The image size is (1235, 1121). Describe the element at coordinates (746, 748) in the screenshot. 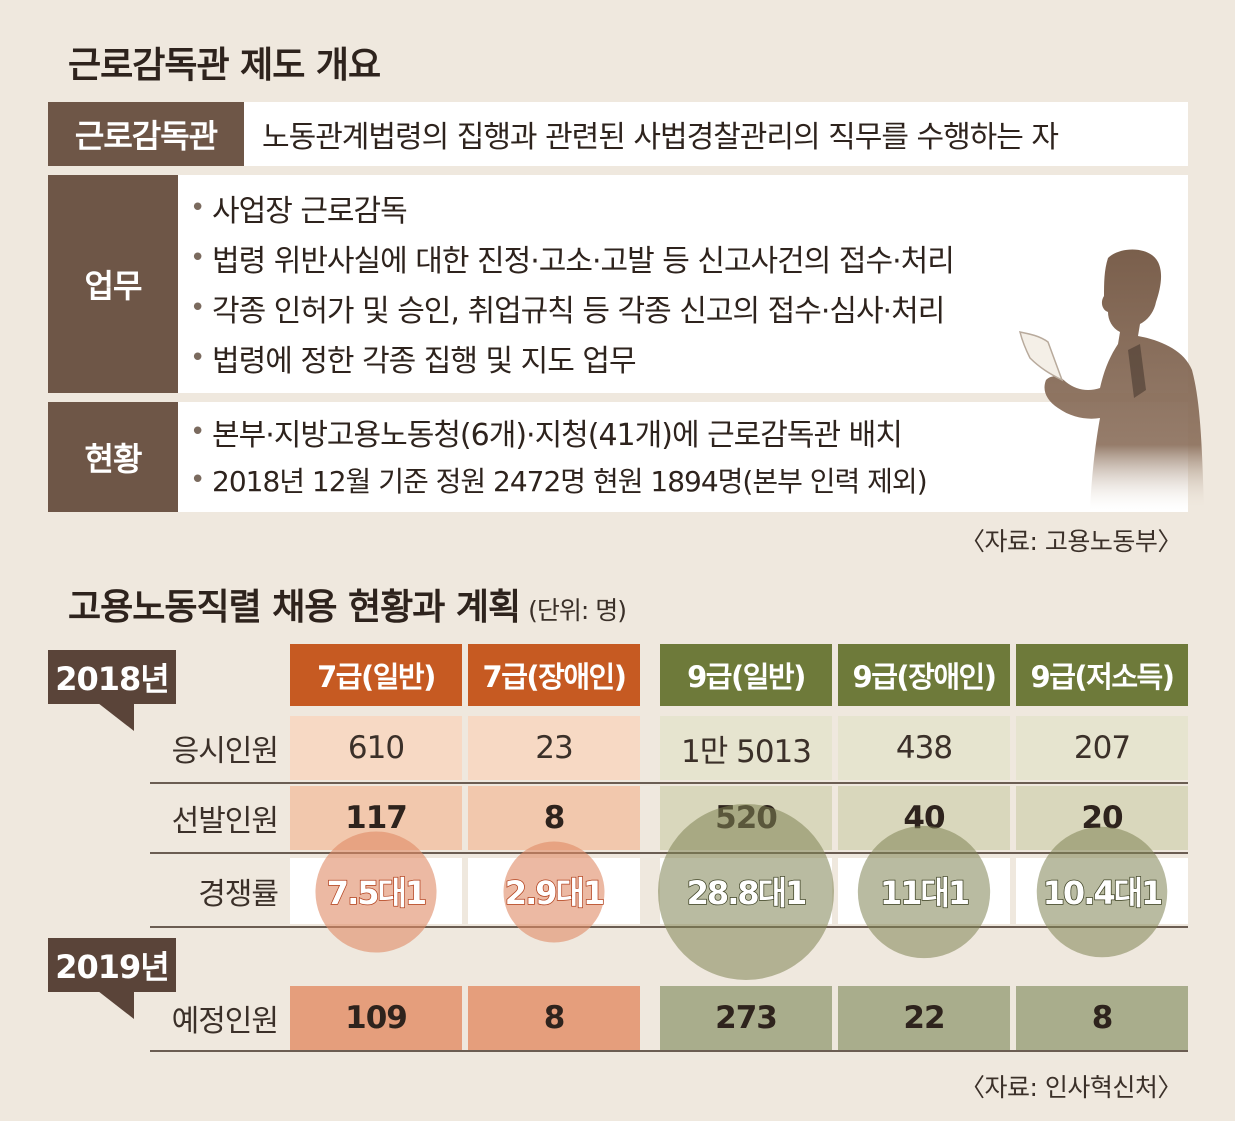

I see `table-cell-applicants: 1만 5013` at that location.